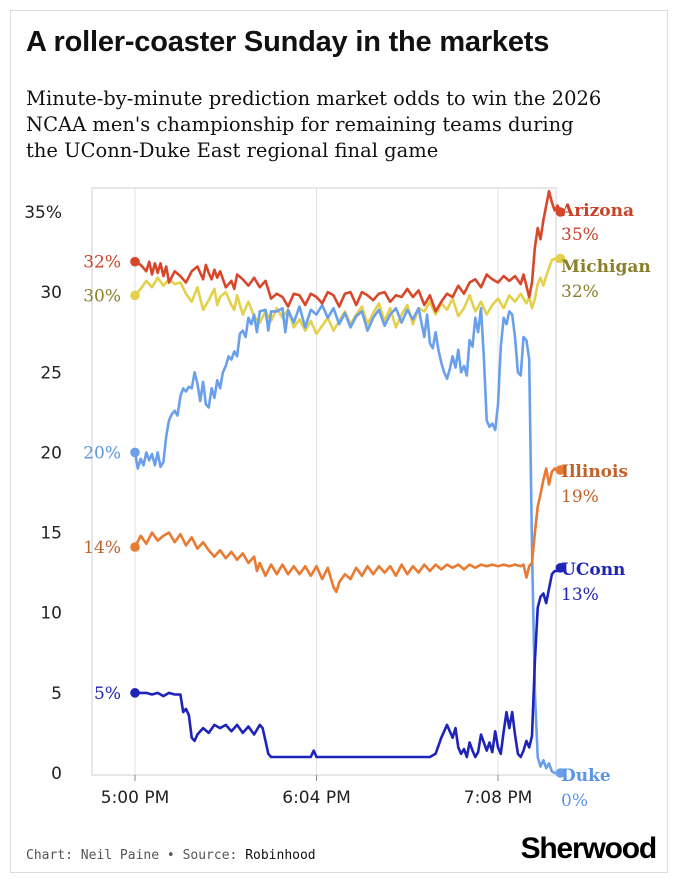 This screenshot has height=883, width=680. I want to click on y-tick-label-1: 5, so click(56, 694).